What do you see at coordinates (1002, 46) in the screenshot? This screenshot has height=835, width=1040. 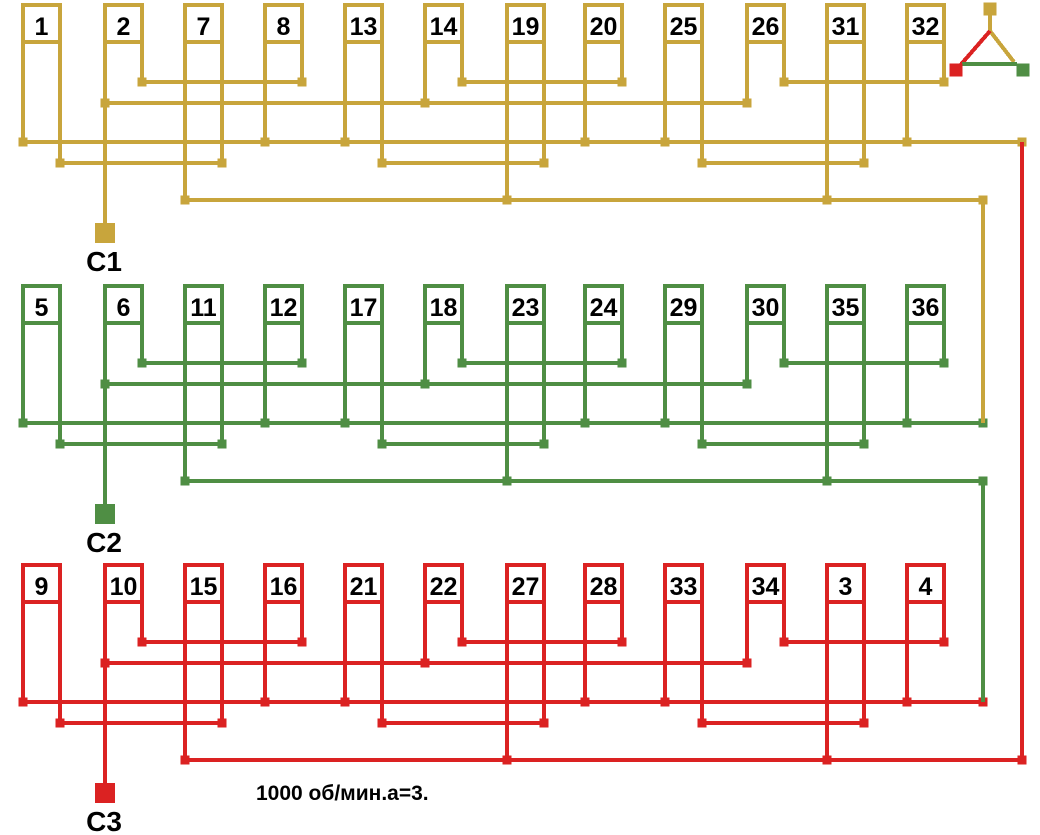 I see `delta-side-line` at bounding box center [1002, 46].